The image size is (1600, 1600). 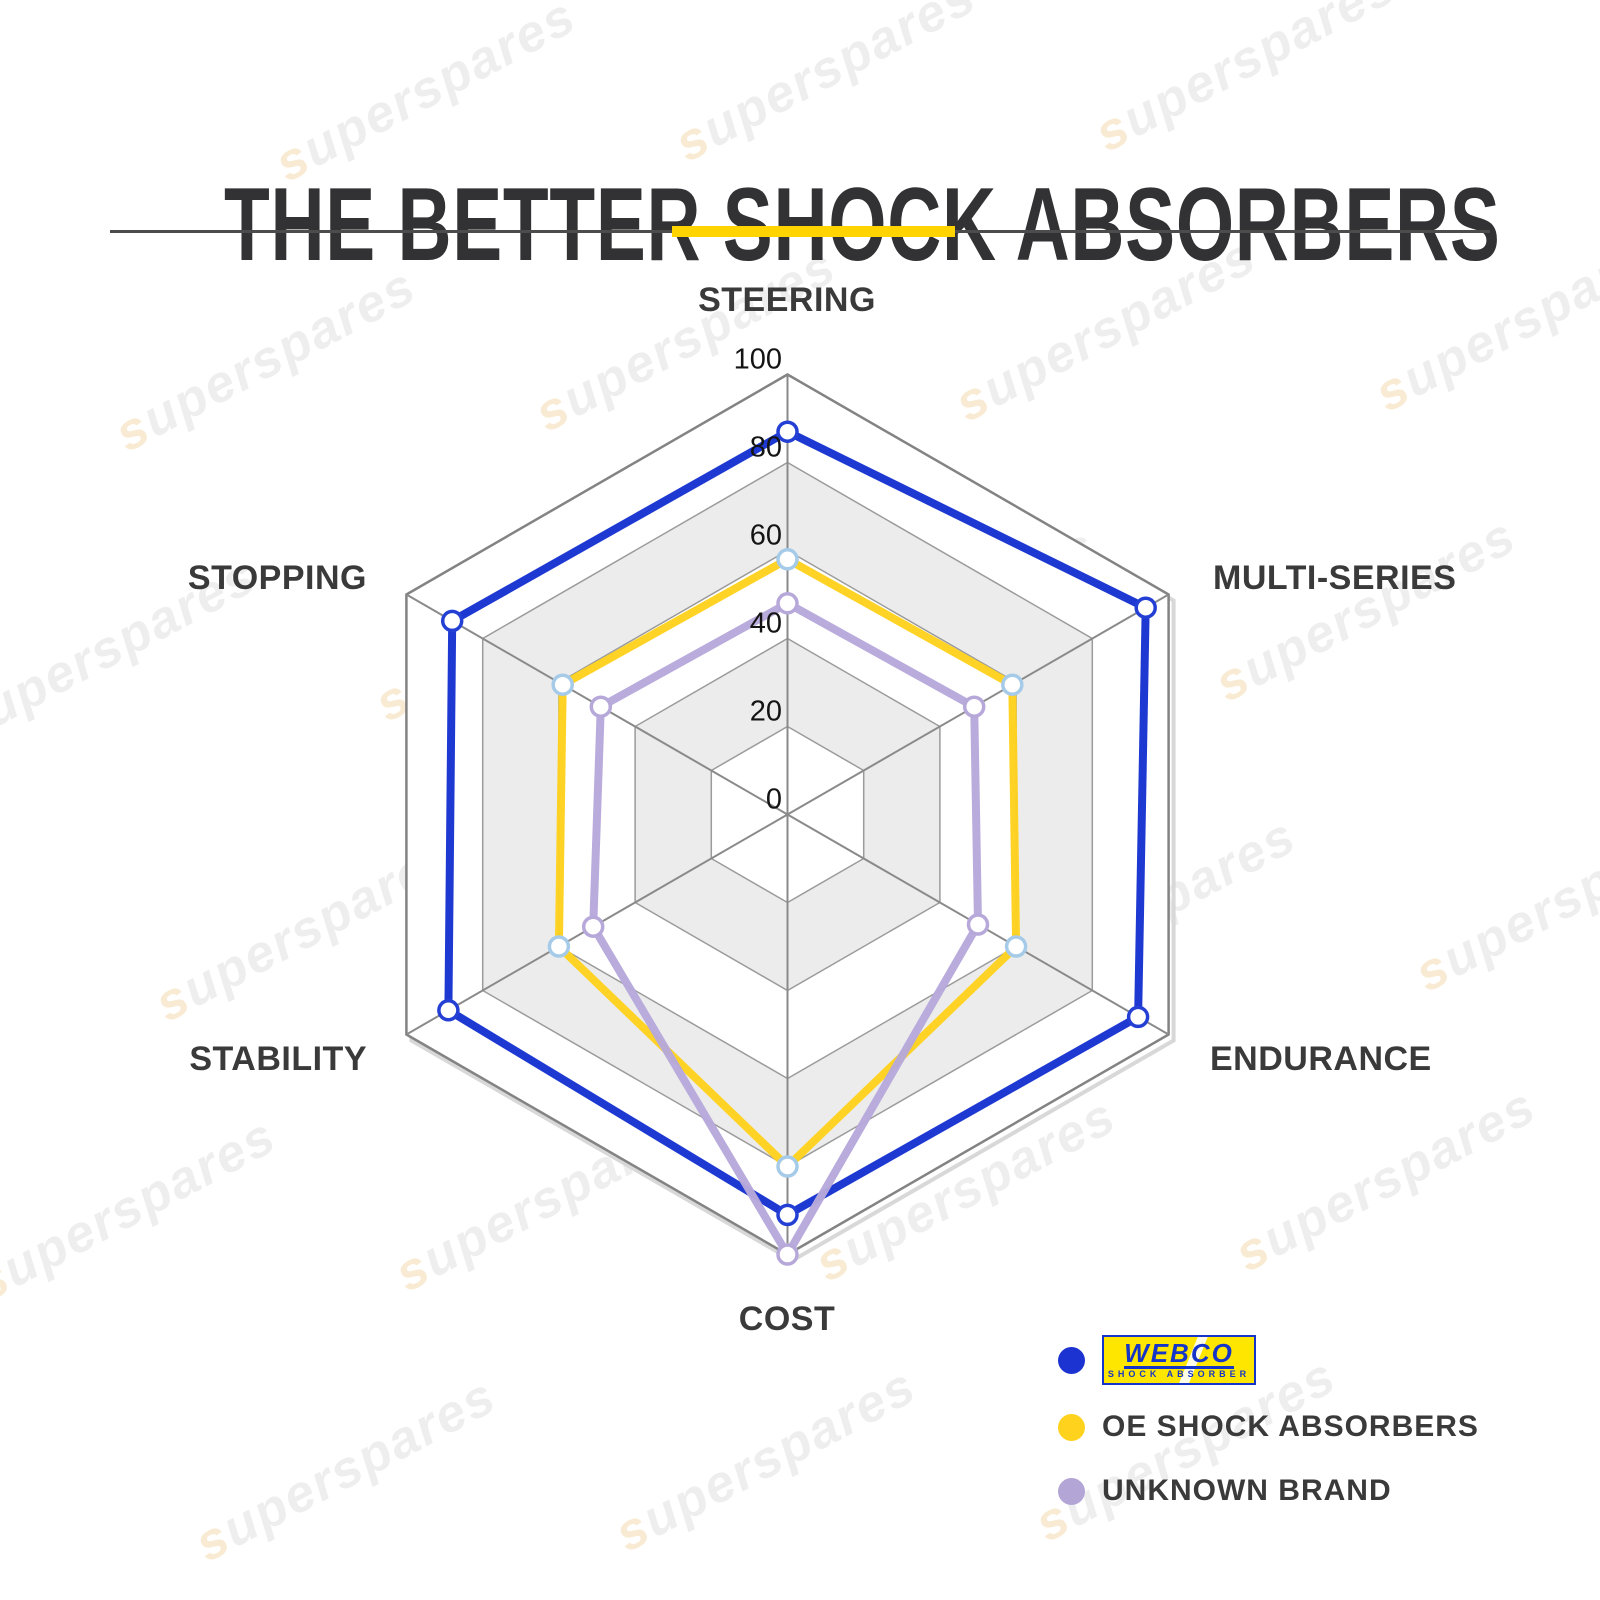 I want to click on tick-label-60: 60, so click(x=766, y=536).